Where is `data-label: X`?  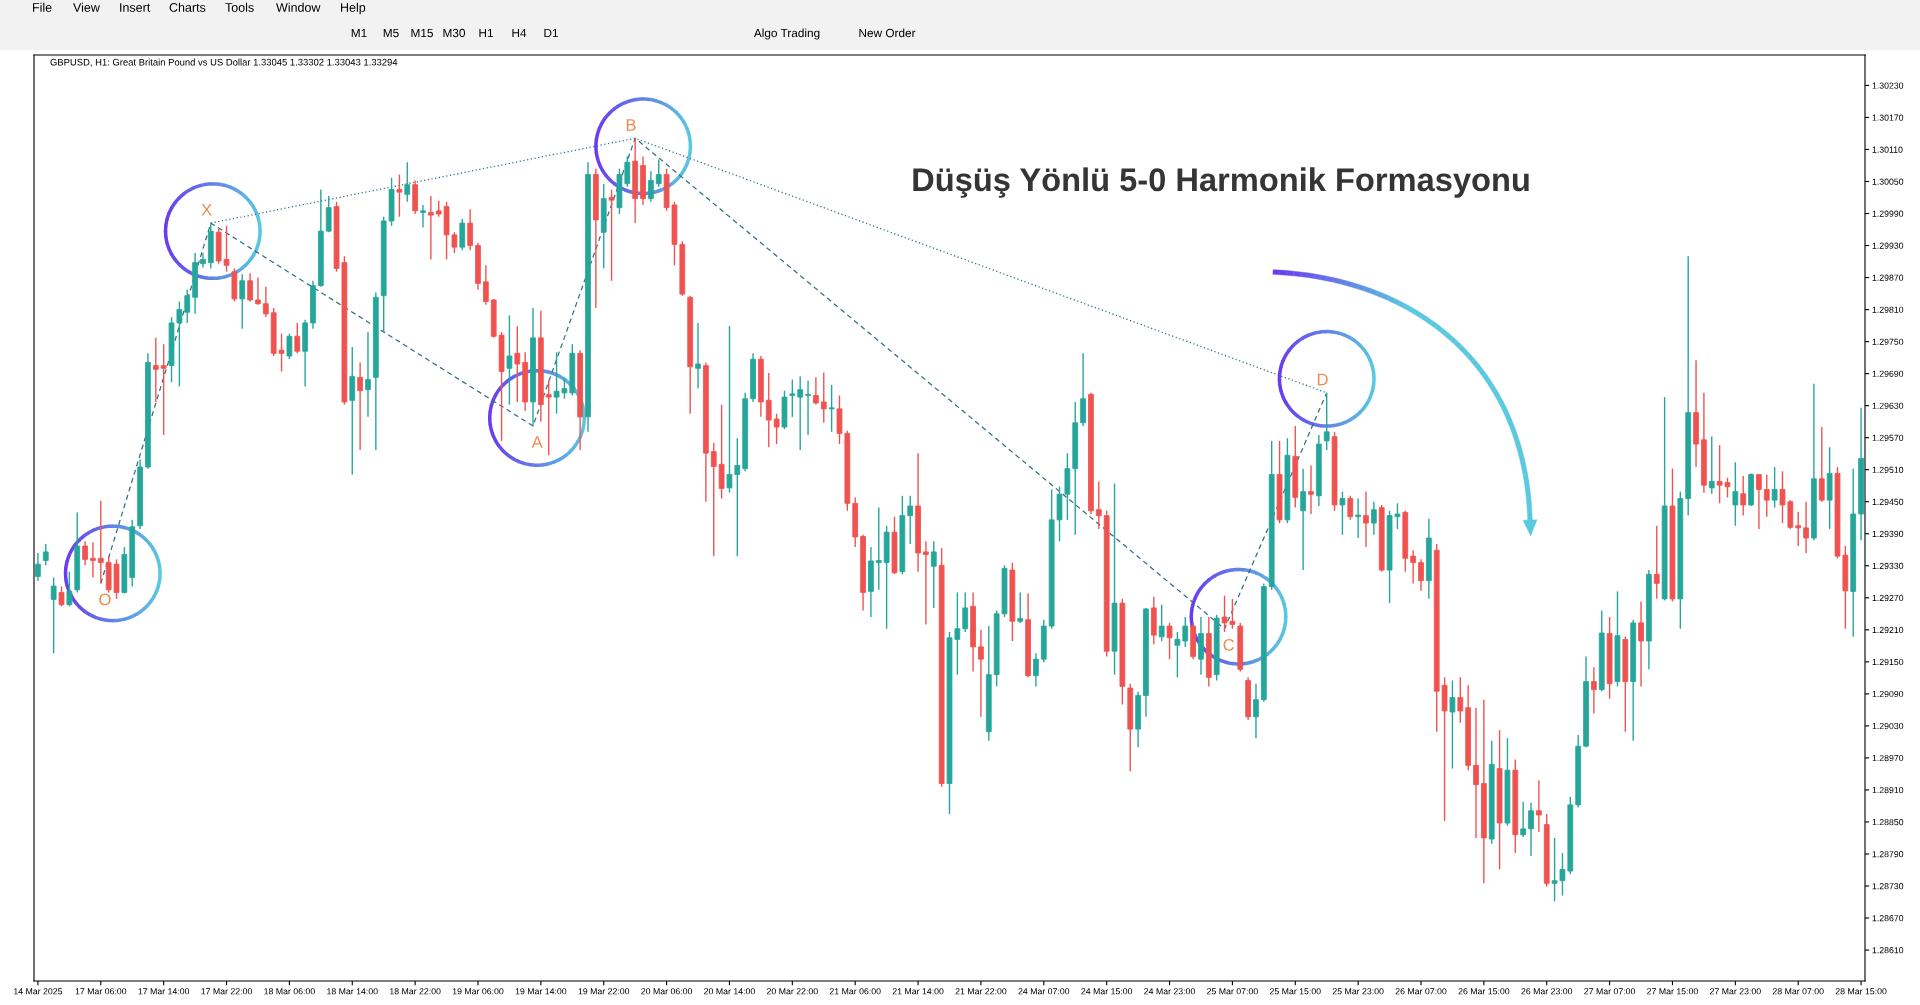
data-label: X is located at coordinates (206, 210).